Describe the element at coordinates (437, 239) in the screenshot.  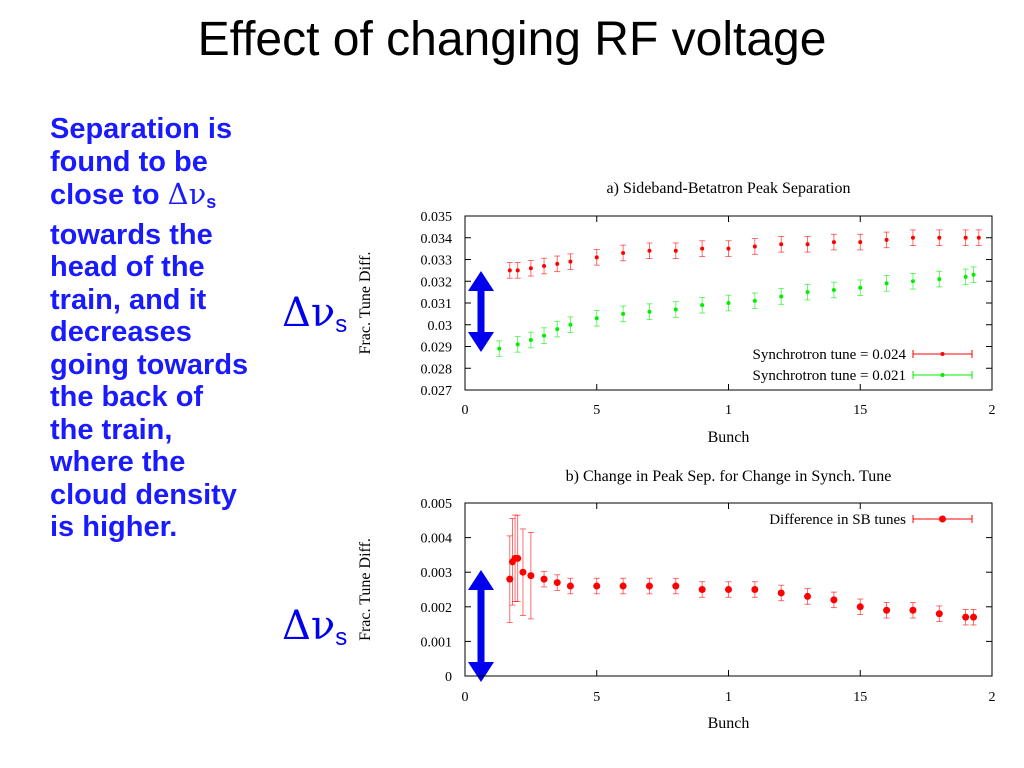
I see `chart-1-ytick-label-7: 0.034` at that location.